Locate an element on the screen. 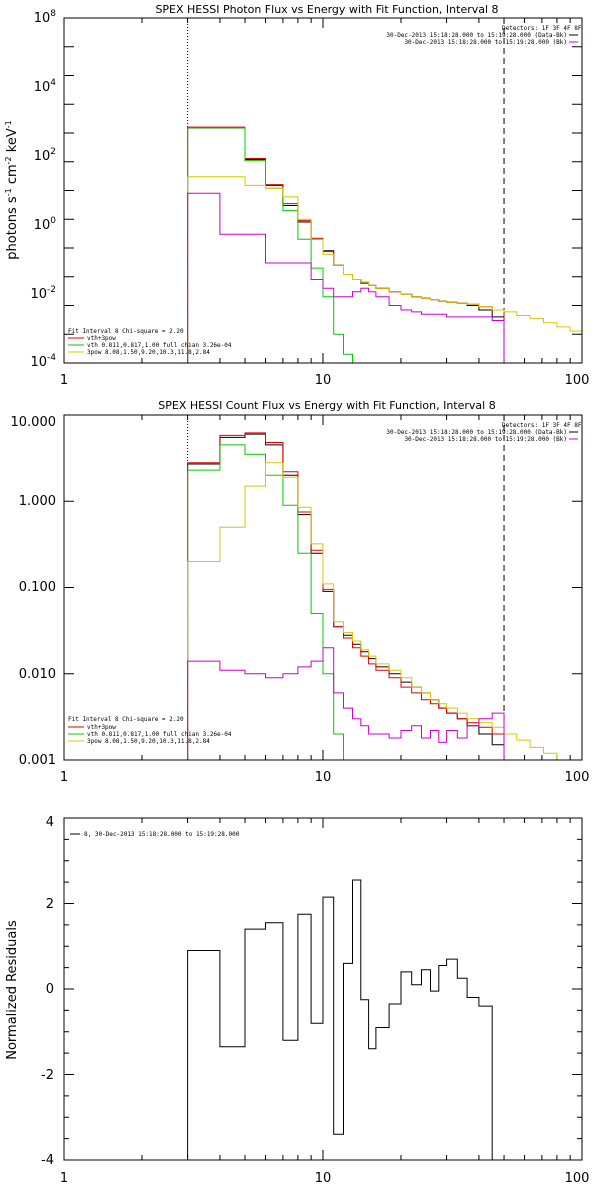  photon-xtick-label: 1 is located at coordinates (64, 380).